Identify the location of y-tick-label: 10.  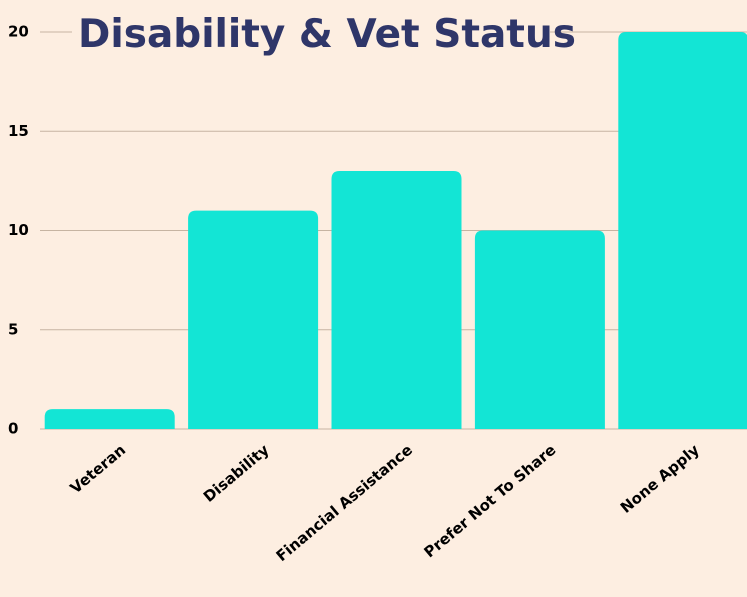
(18, 230).